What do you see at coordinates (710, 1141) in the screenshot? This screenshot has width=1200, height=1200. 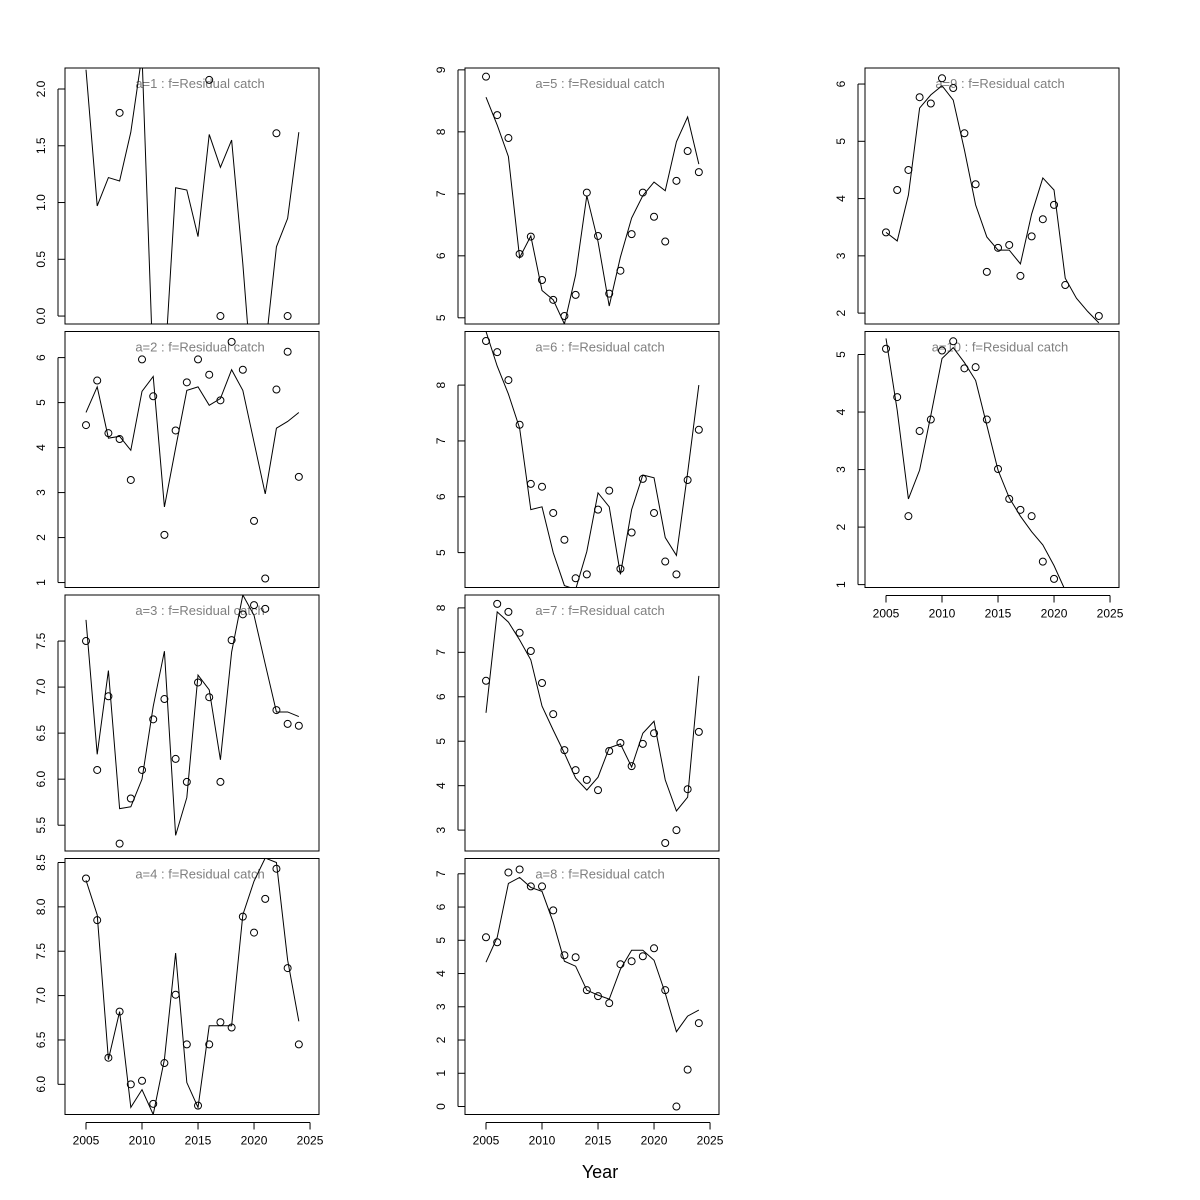 I see `x-tick-label: 2025` at bounding box center [710, 1141].